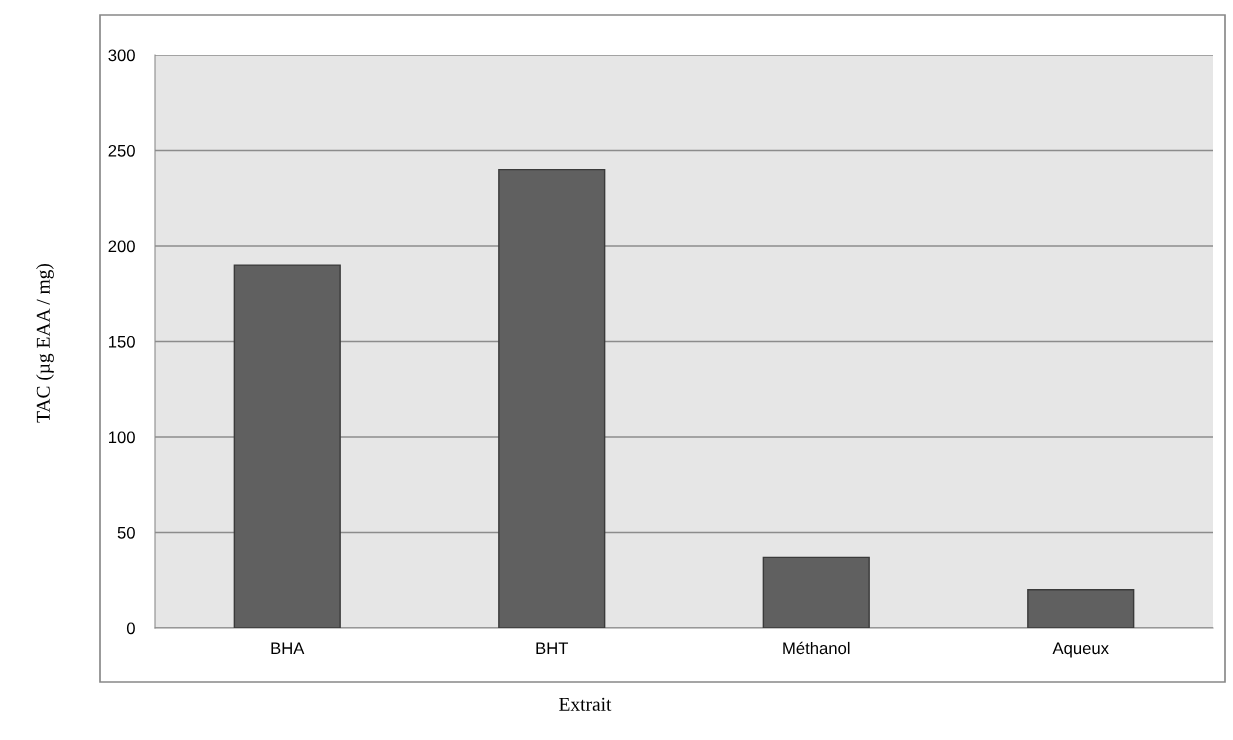  I want to click on x-tick-label: Aqueux, so click(1080, 650).